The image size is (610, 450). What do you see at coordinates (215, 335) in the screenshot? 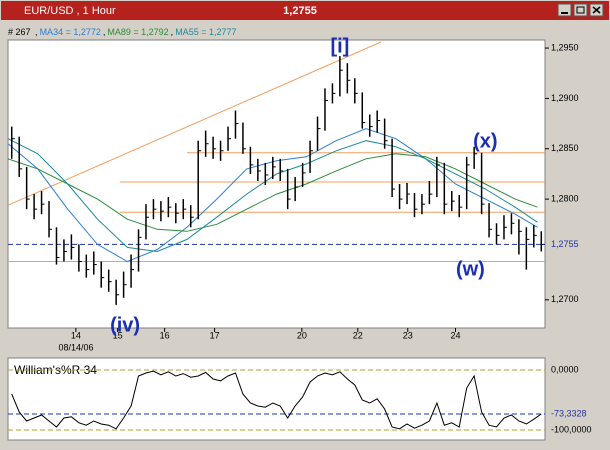
I see `x-tick-label: 17` at bounding box center [215, 335].